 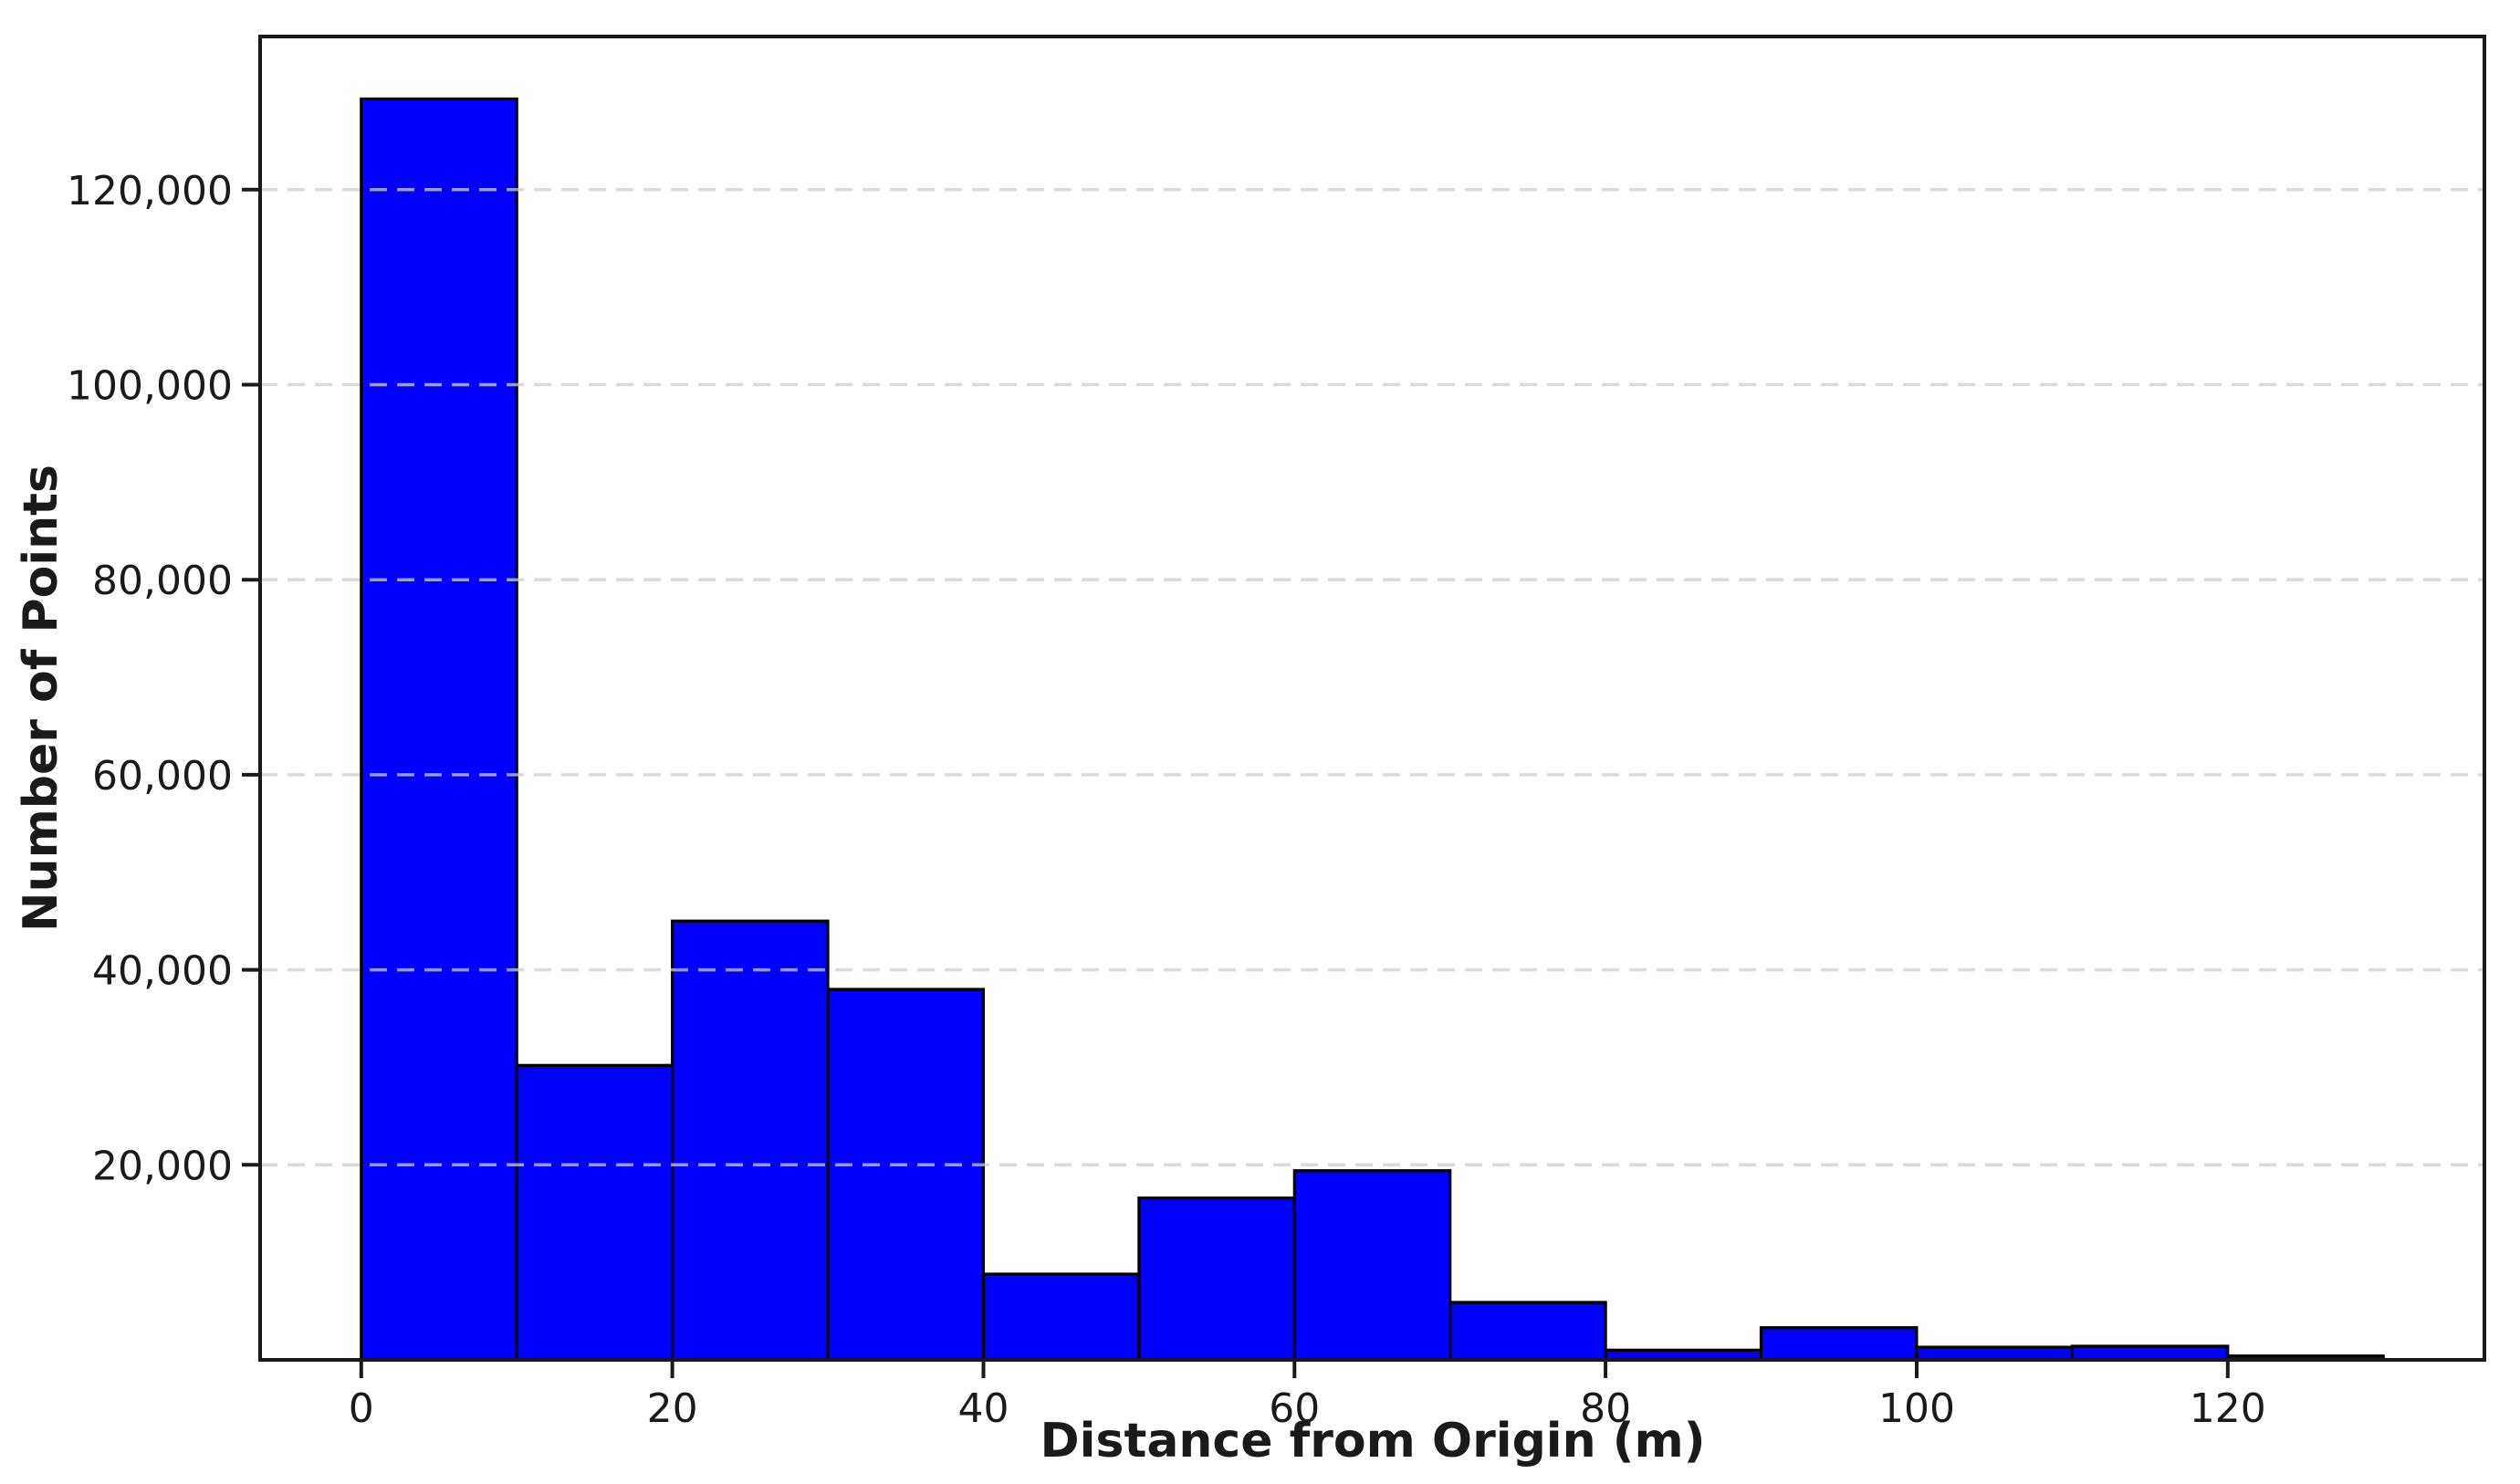 I want to click on x-tick-label: 100, so click(x=1917, y=1408).